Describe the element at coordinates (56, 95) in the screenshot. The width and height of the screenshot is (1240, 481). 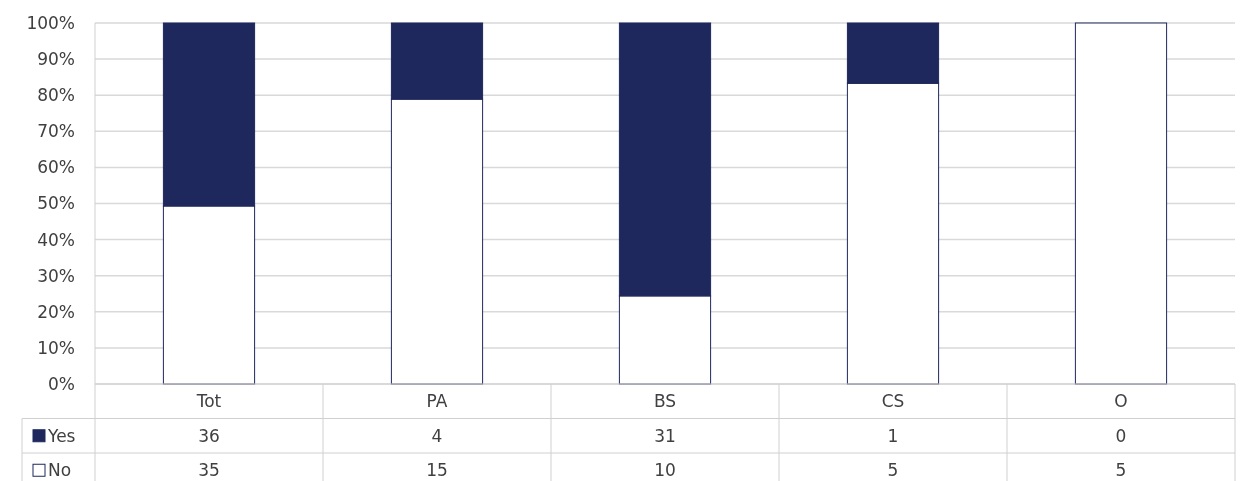
I see `y-tick-label: 80%` at that location.